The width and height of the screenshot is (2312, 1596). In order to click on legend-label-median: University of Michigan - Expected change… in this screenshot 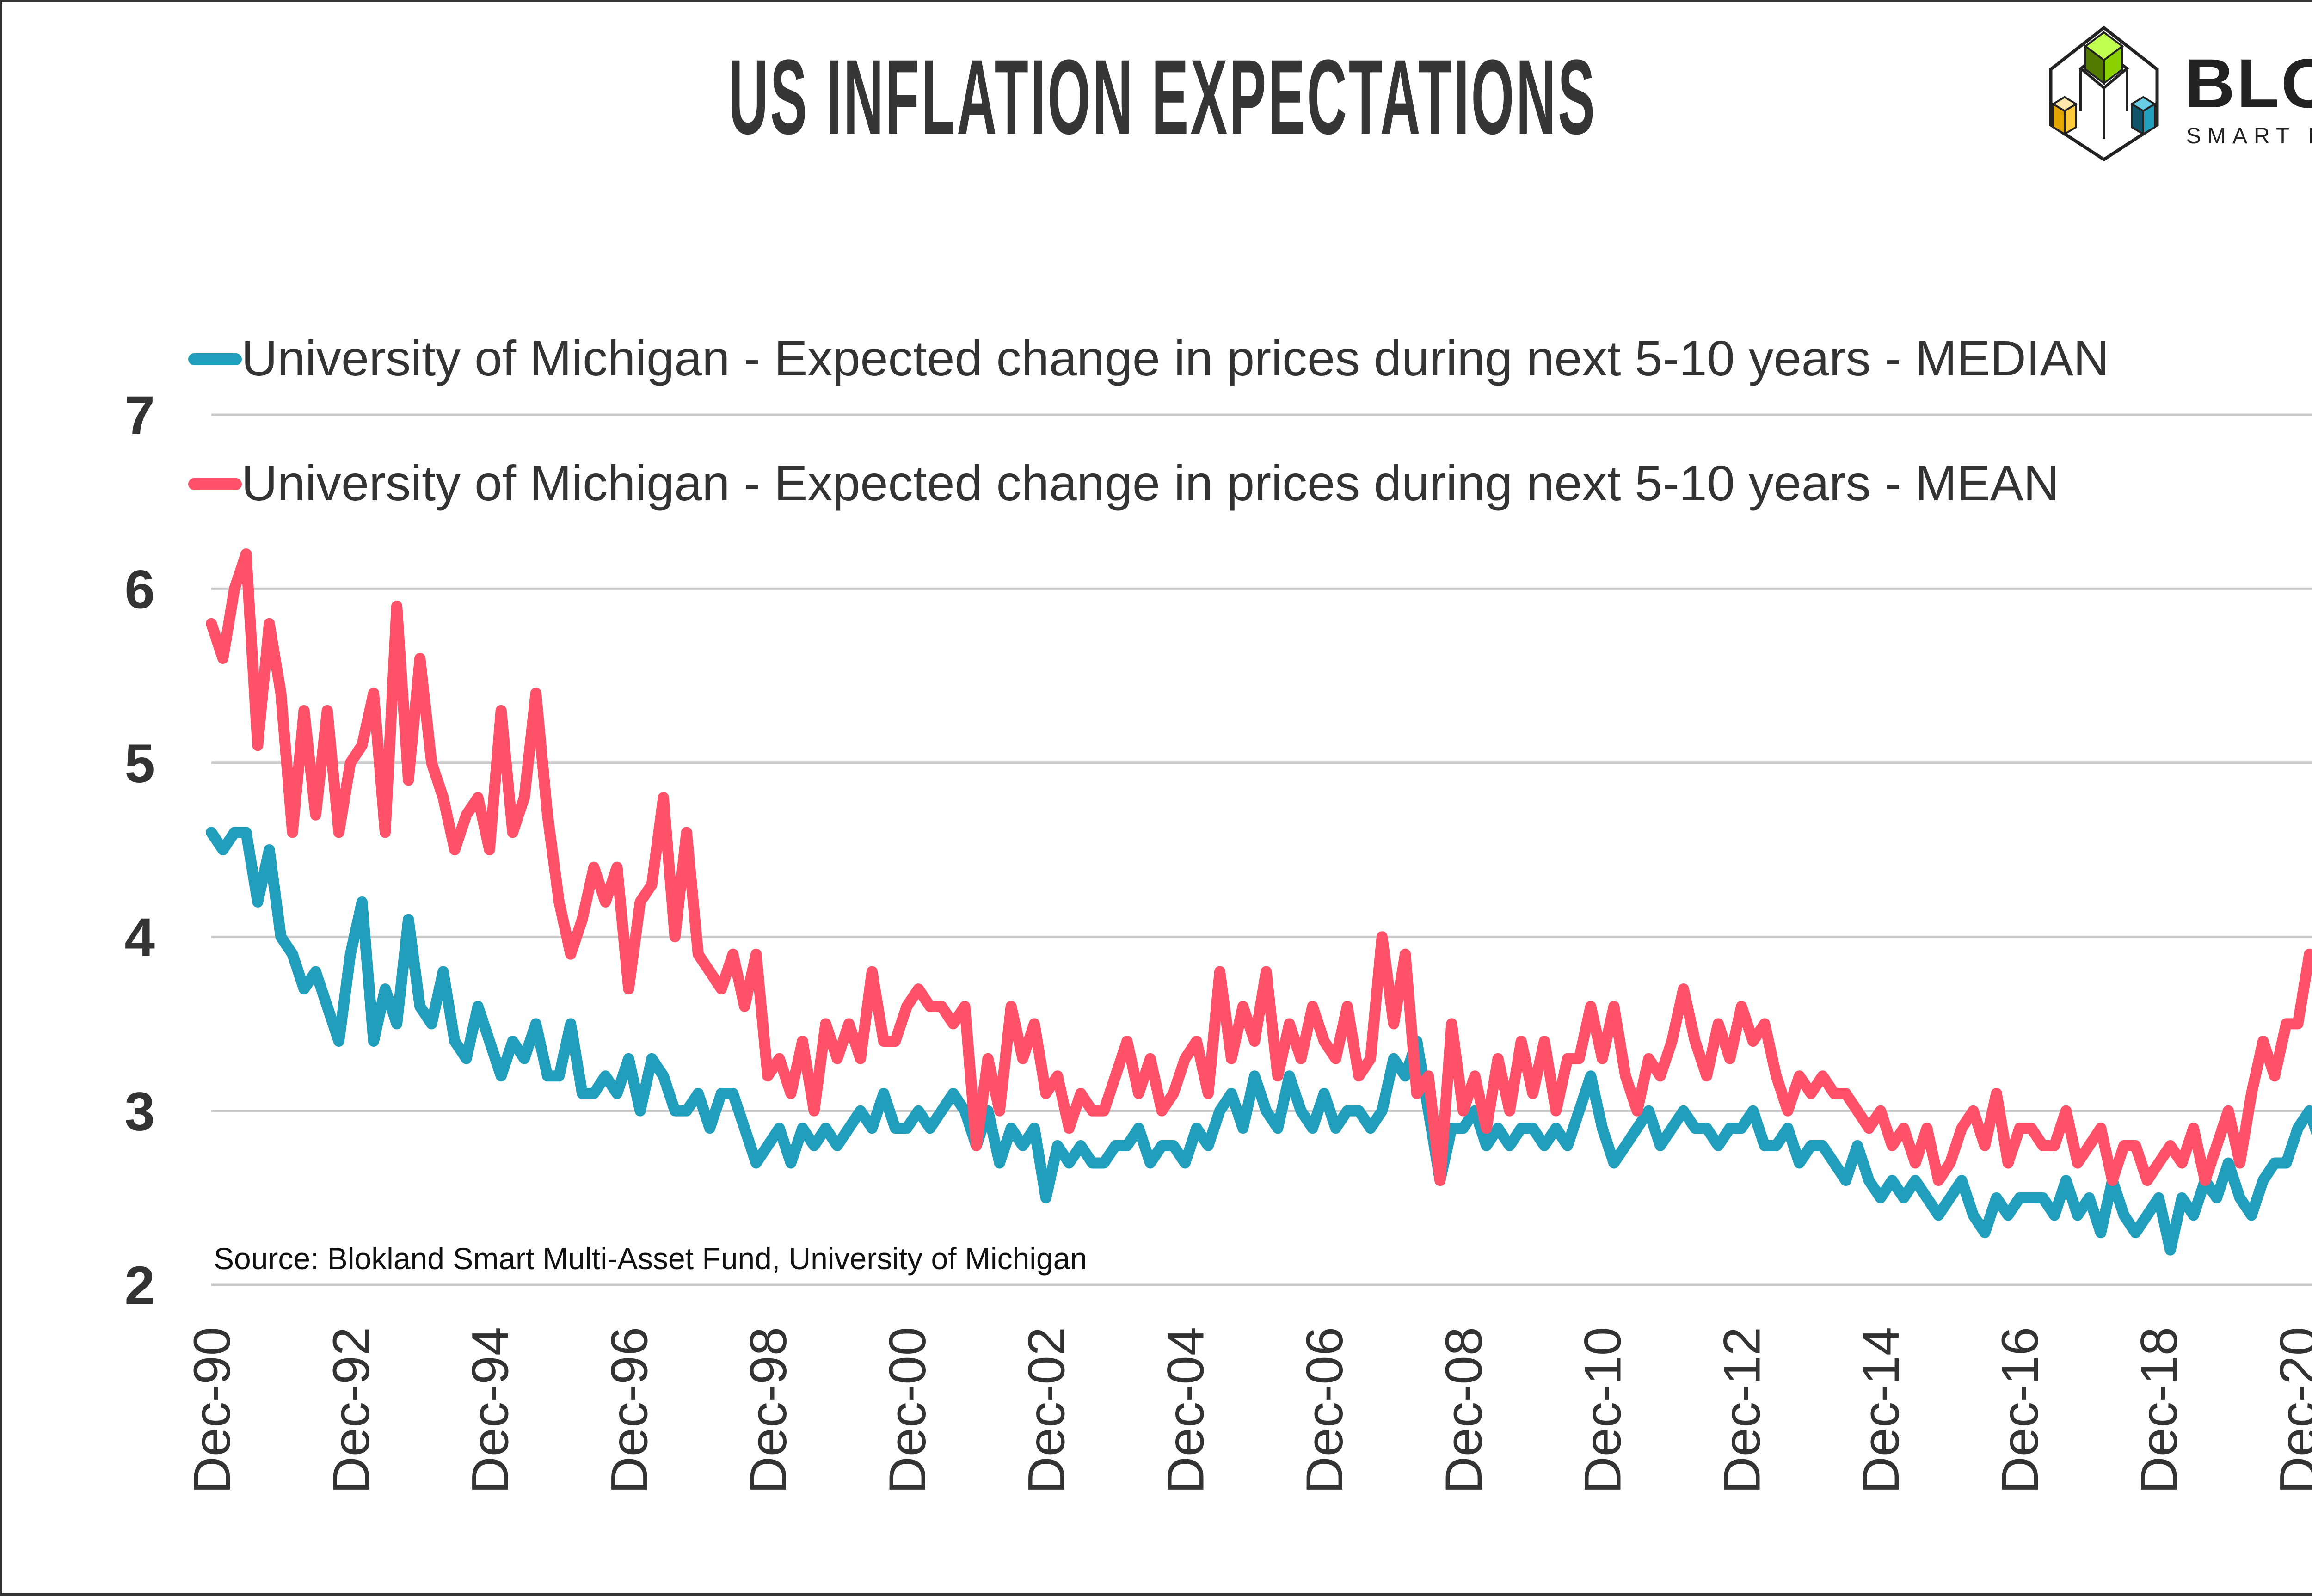, I will do `click(1175, 358)`.